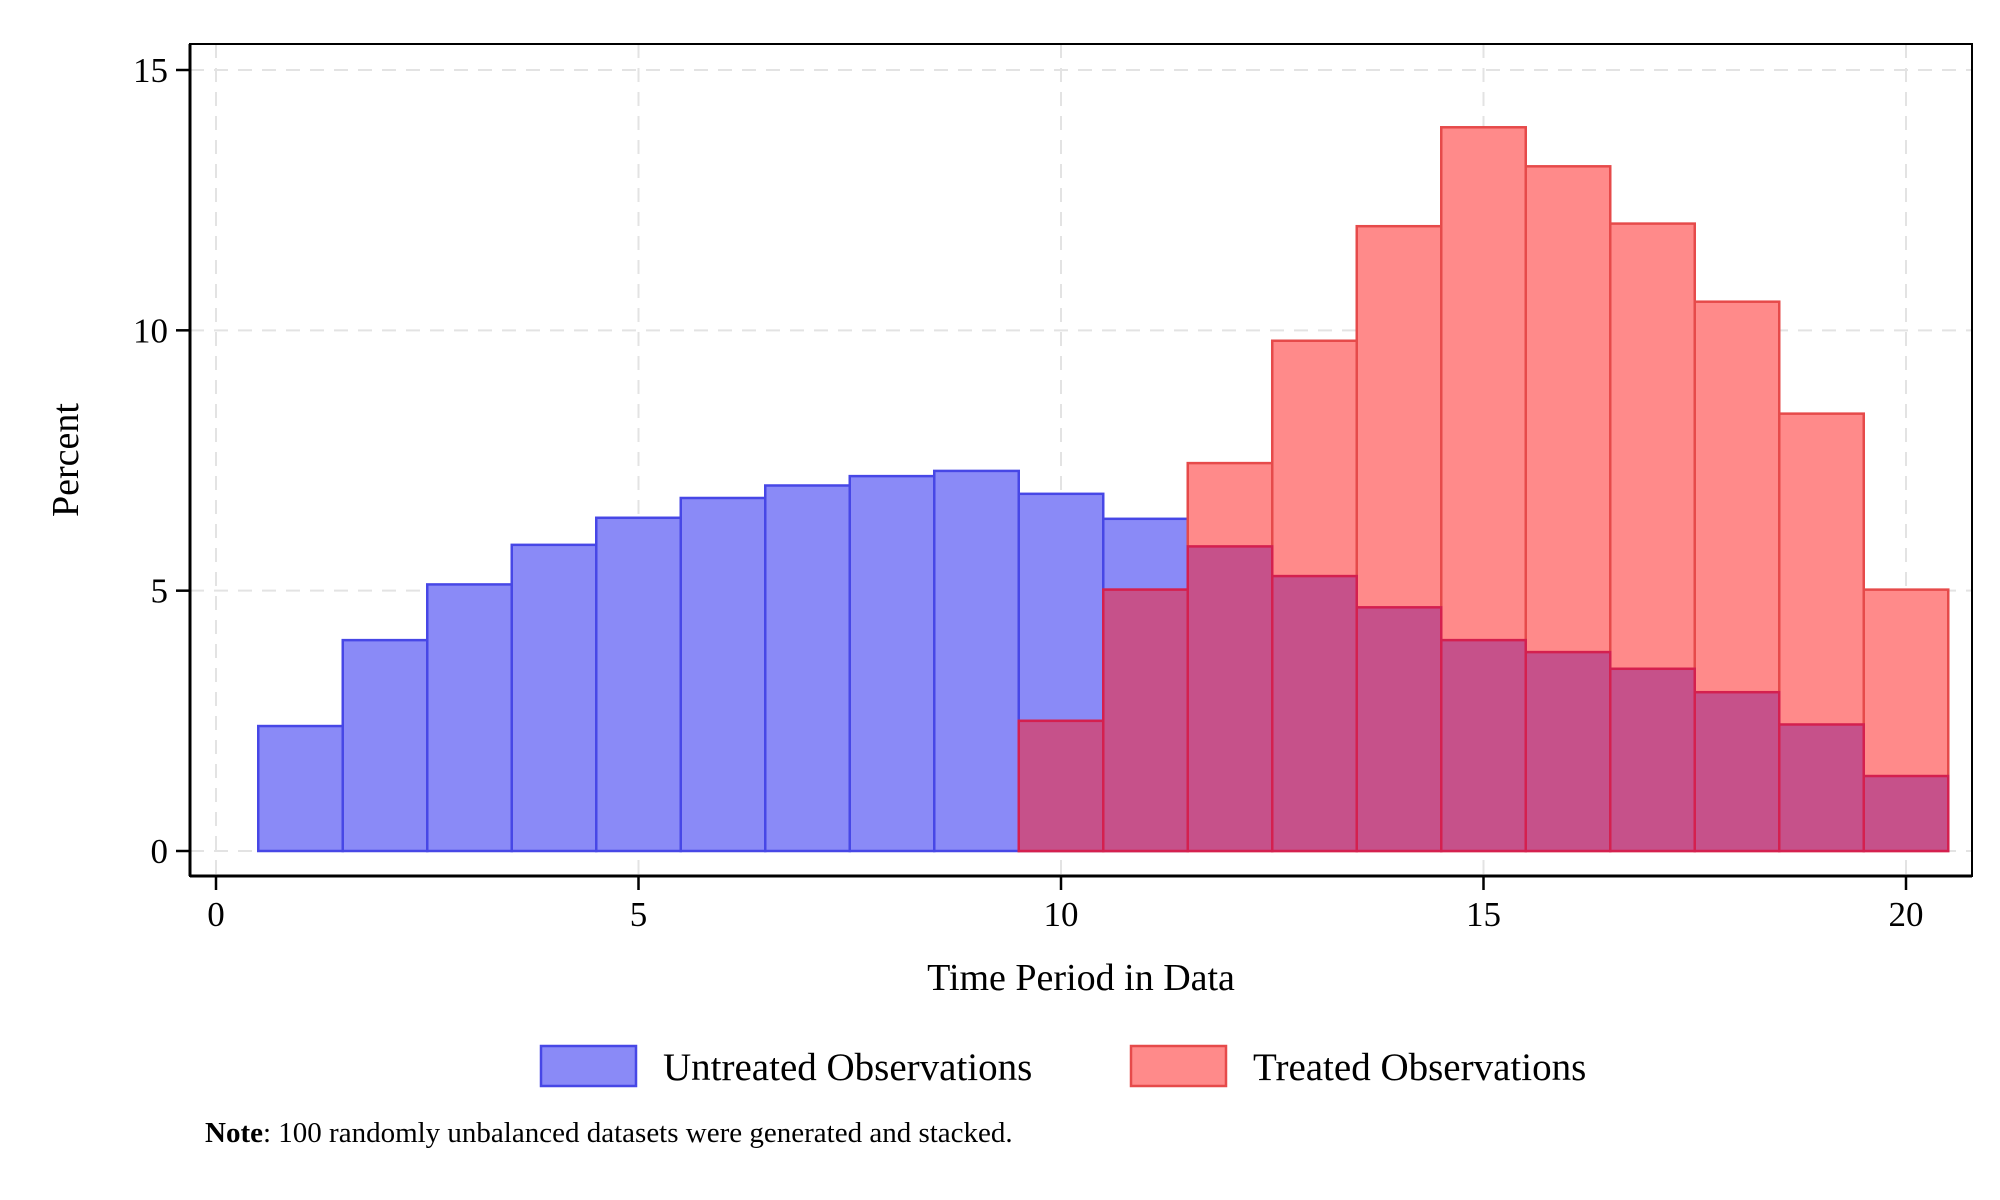 Image resolution: width=2000 pixels, height=1200 pixels. What do you see at coordinates (1419, 1067) in the screenshot?
I see `legend-label-treated: Treated Observations` at bounding box center [1419, 1067].